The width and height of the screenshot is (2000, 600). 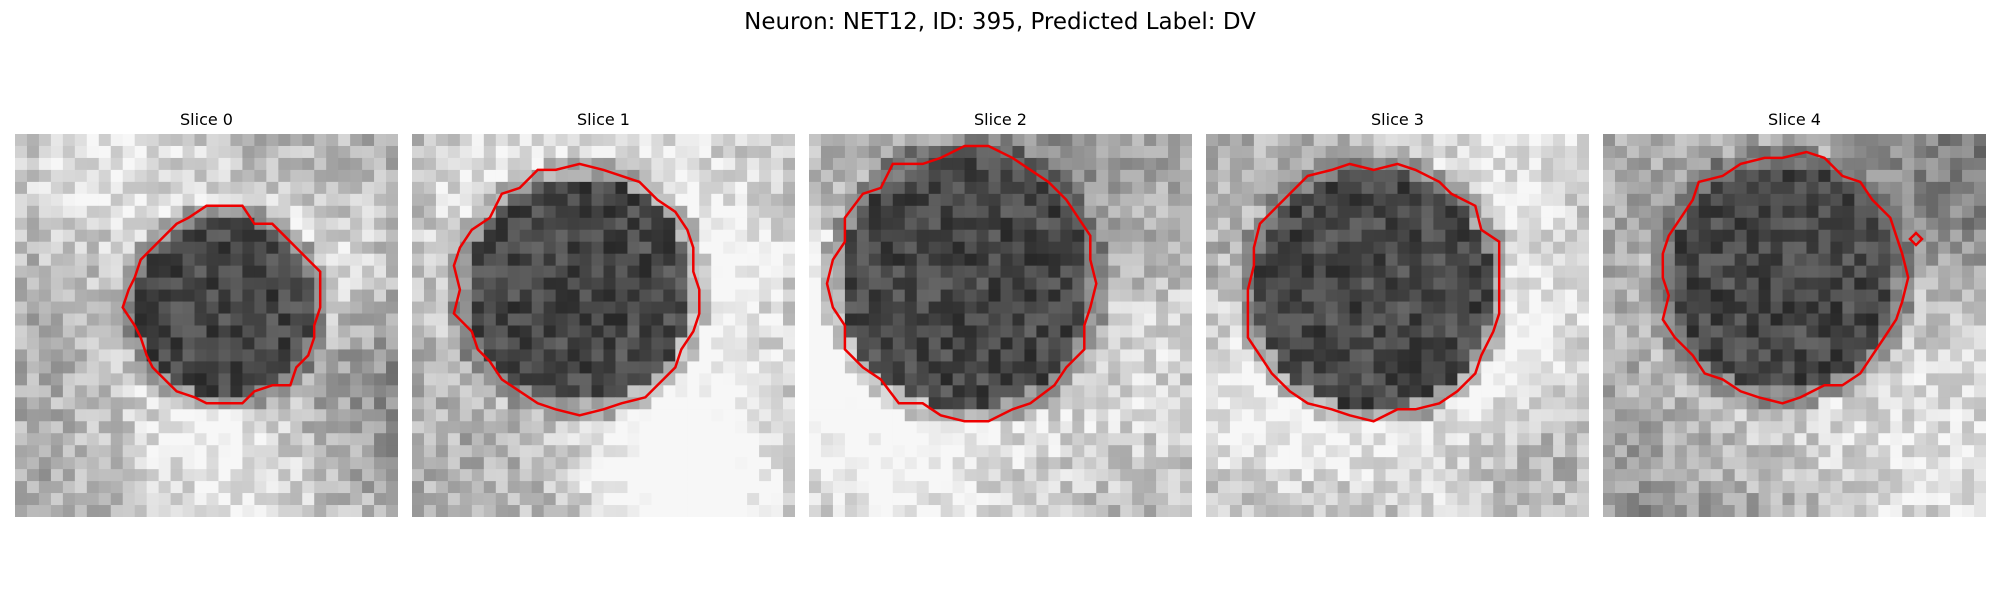 What do you see at coordinates (206, 119) in the screenshot?
I see `slice-title: Slice 0` at bounding box center [206, 119].